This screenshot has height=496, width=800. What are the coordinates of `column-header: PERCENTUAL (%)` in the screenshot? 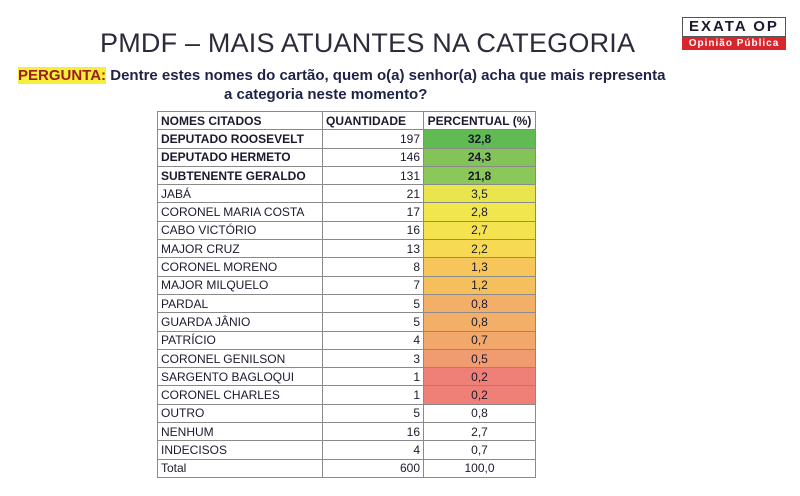 It's located at (479, 120).